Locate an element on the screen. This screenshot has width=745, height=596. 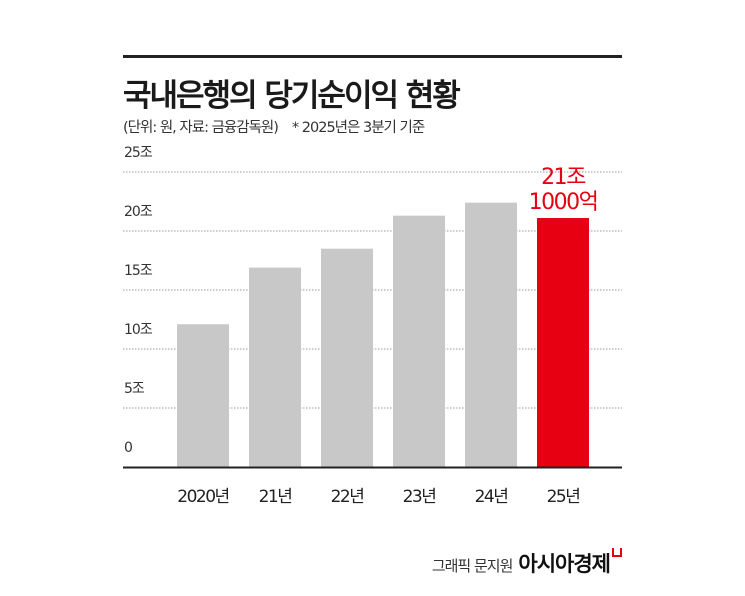
y-tick-label: 20조 is located at coordinates (138, 212).